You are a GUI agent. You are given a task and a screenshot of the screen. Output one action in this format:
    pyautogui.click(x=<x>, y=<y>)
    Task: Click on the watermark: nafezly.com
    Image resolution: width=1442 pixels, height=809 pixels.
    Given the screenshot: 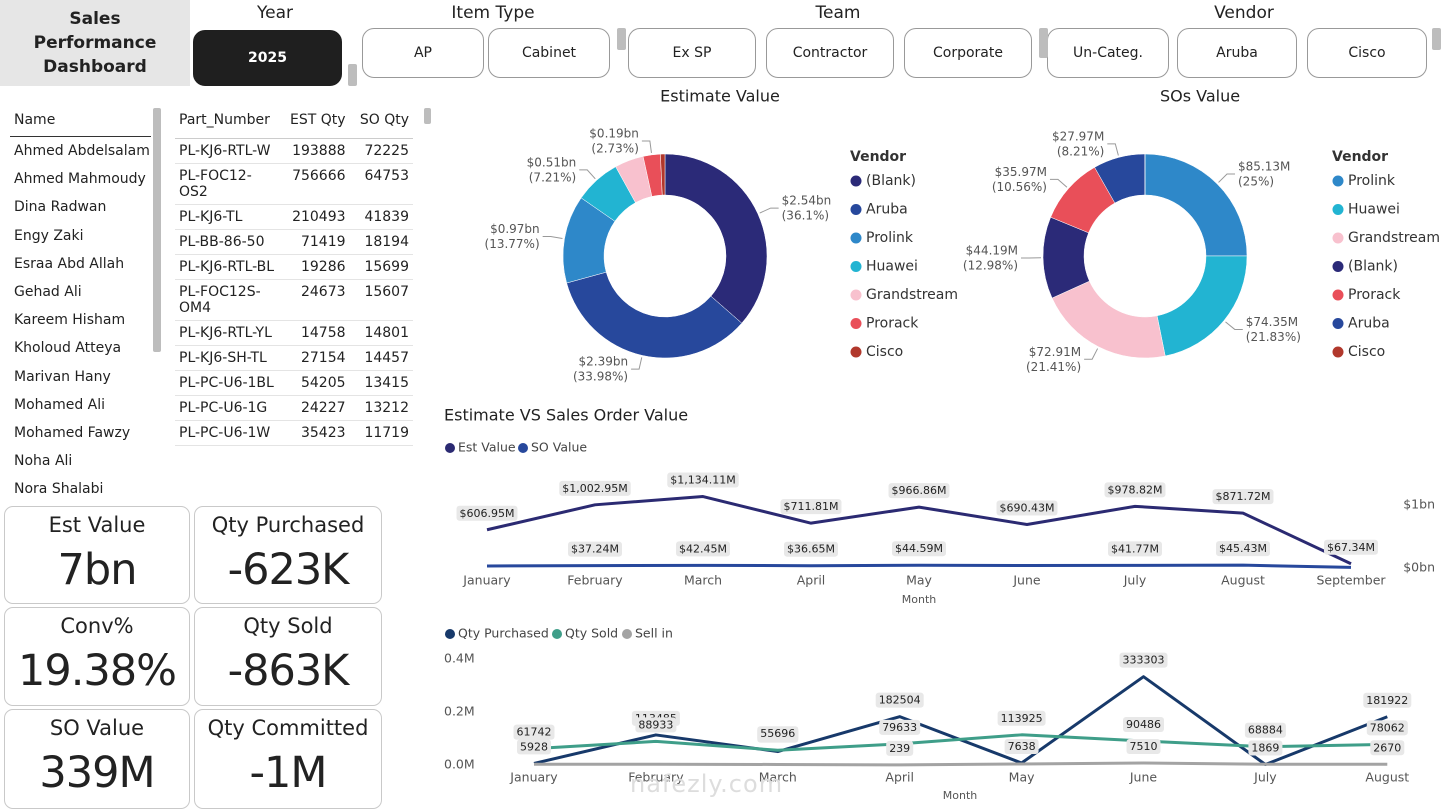 What is the action you would take?
    pyautogui.click(x=706, y=784)
    